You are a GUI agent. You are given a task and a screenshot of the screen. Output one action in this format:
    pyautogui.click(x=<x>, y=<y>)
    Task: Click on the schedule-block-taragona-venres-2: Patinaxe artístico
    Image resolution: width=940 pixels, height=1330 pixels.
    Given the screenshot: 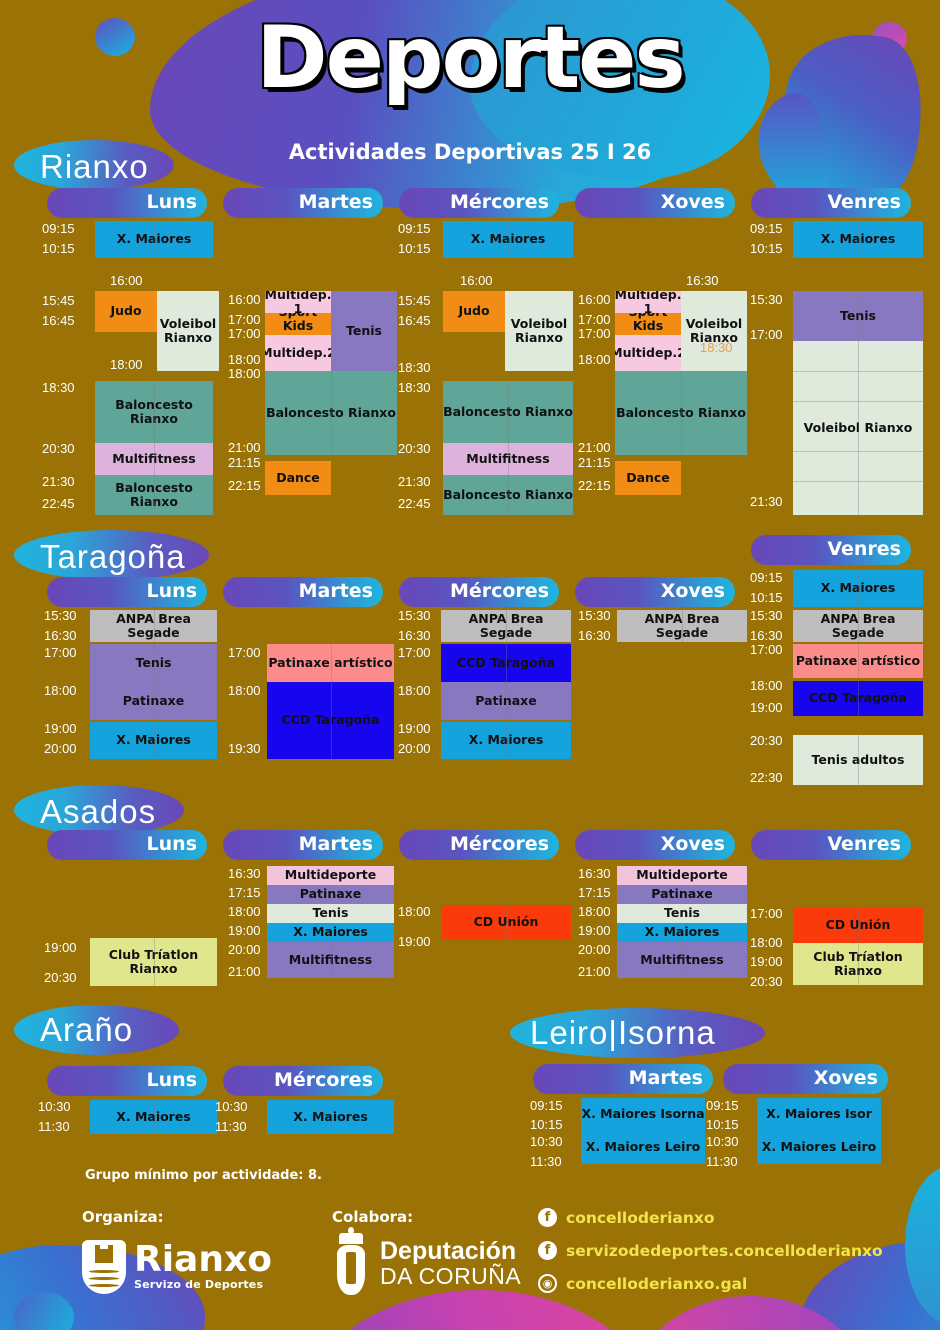 What is the action you would take?
    pyautogui.click(x=858, y=661)
    